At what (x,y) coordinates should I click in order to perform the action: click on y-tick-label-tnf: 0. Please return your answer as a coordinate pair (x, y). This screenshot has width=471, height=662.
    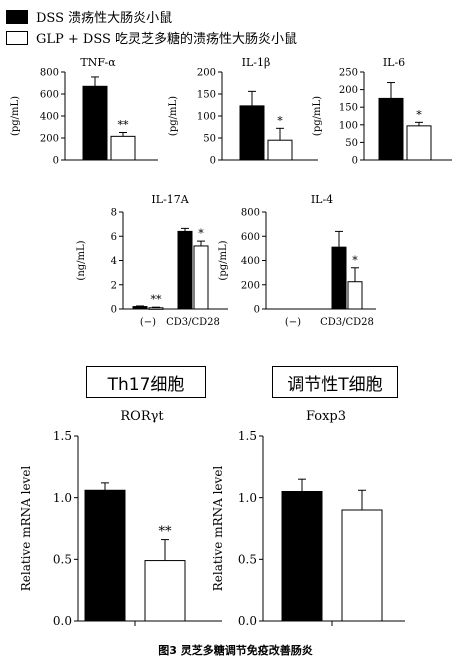
    Looking at the image, I should click on (56, 161).